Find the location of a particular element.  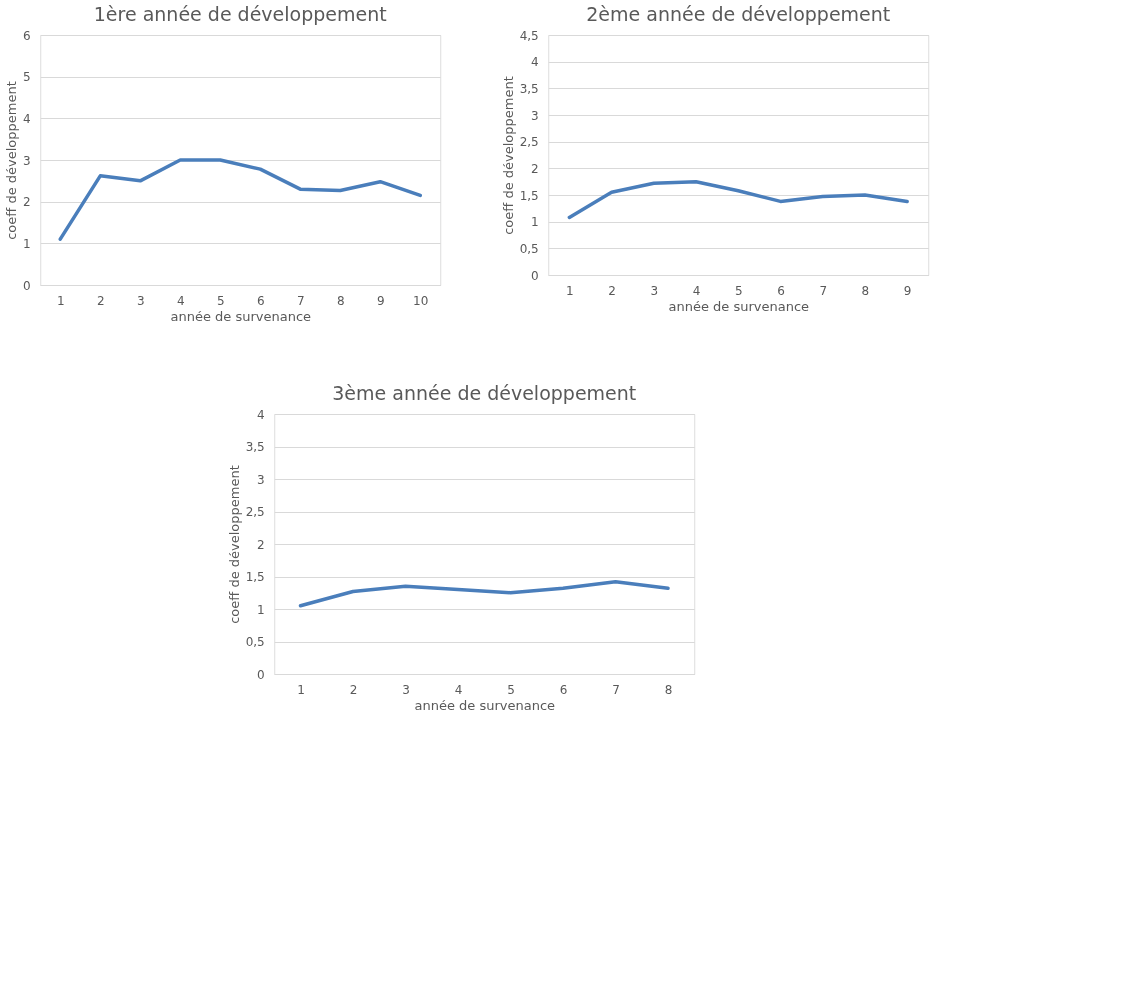

y-tick-label: 5 is located at coordinates (27, 77).